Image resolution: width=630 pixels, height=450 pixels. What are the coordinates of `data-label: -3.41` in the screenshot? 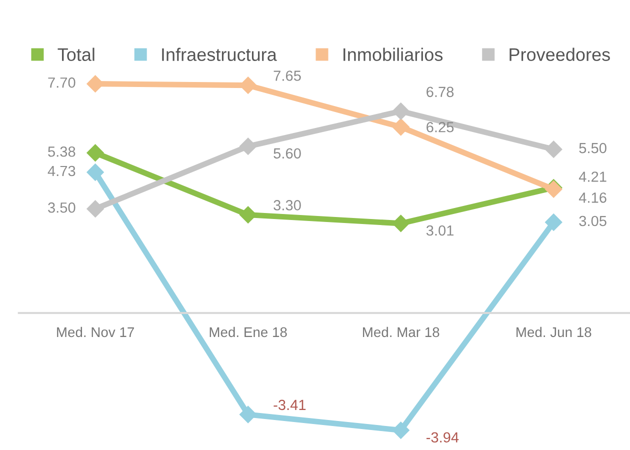 It's located at (290, 405).